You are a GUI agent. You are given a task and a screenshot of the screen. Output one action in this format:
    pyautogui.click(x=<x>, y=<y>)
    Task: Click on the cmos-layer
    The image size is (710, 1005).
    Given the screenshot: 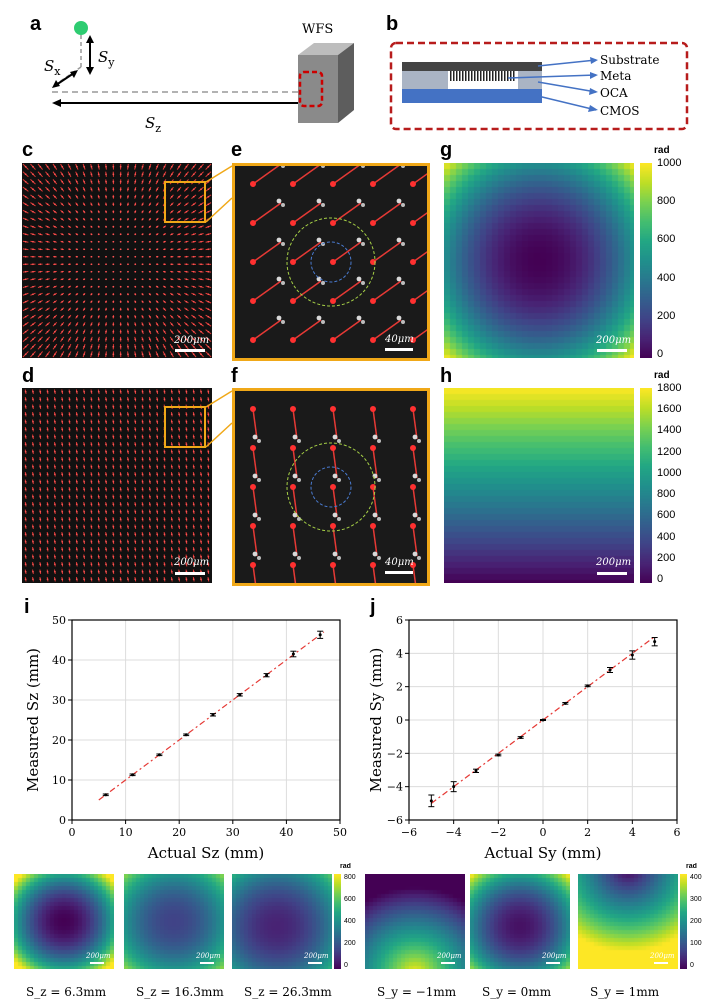 What is the action you would take?
    pyautogui.click(x=472, y=96)
    